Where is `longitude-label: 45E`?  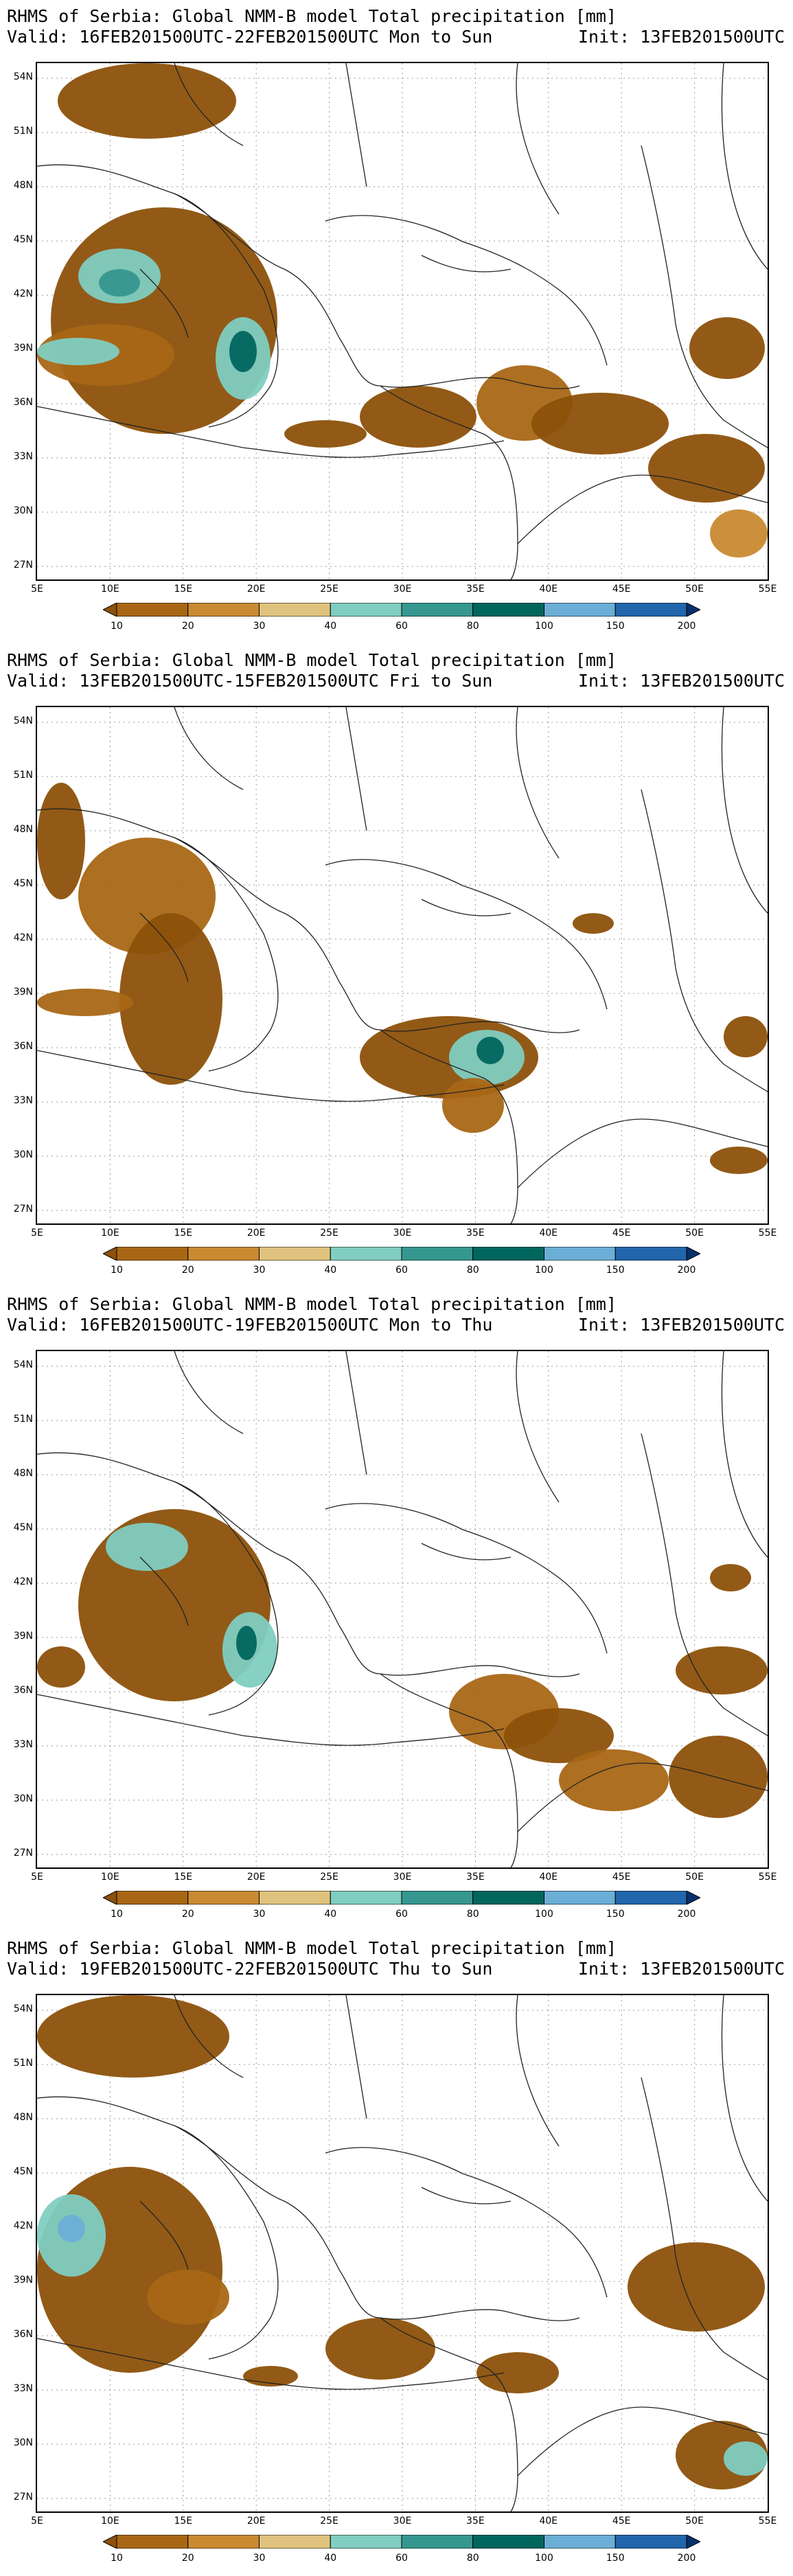 longitude-label: 45E is located at coordinates (622, 1233).